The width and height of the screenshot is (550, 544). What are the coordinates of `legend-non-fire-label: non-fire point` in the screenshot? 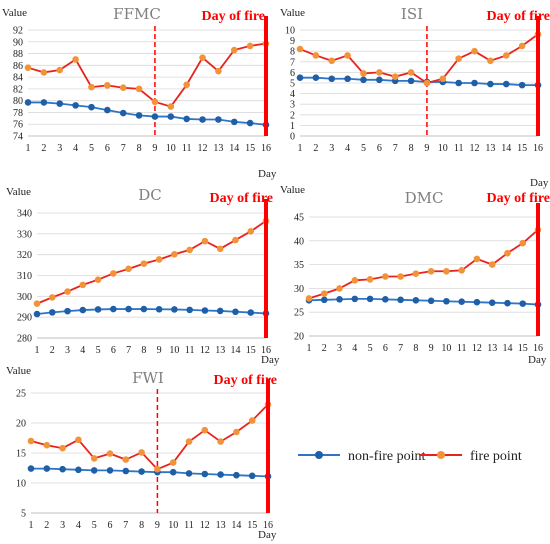 It's located at (386, 456).